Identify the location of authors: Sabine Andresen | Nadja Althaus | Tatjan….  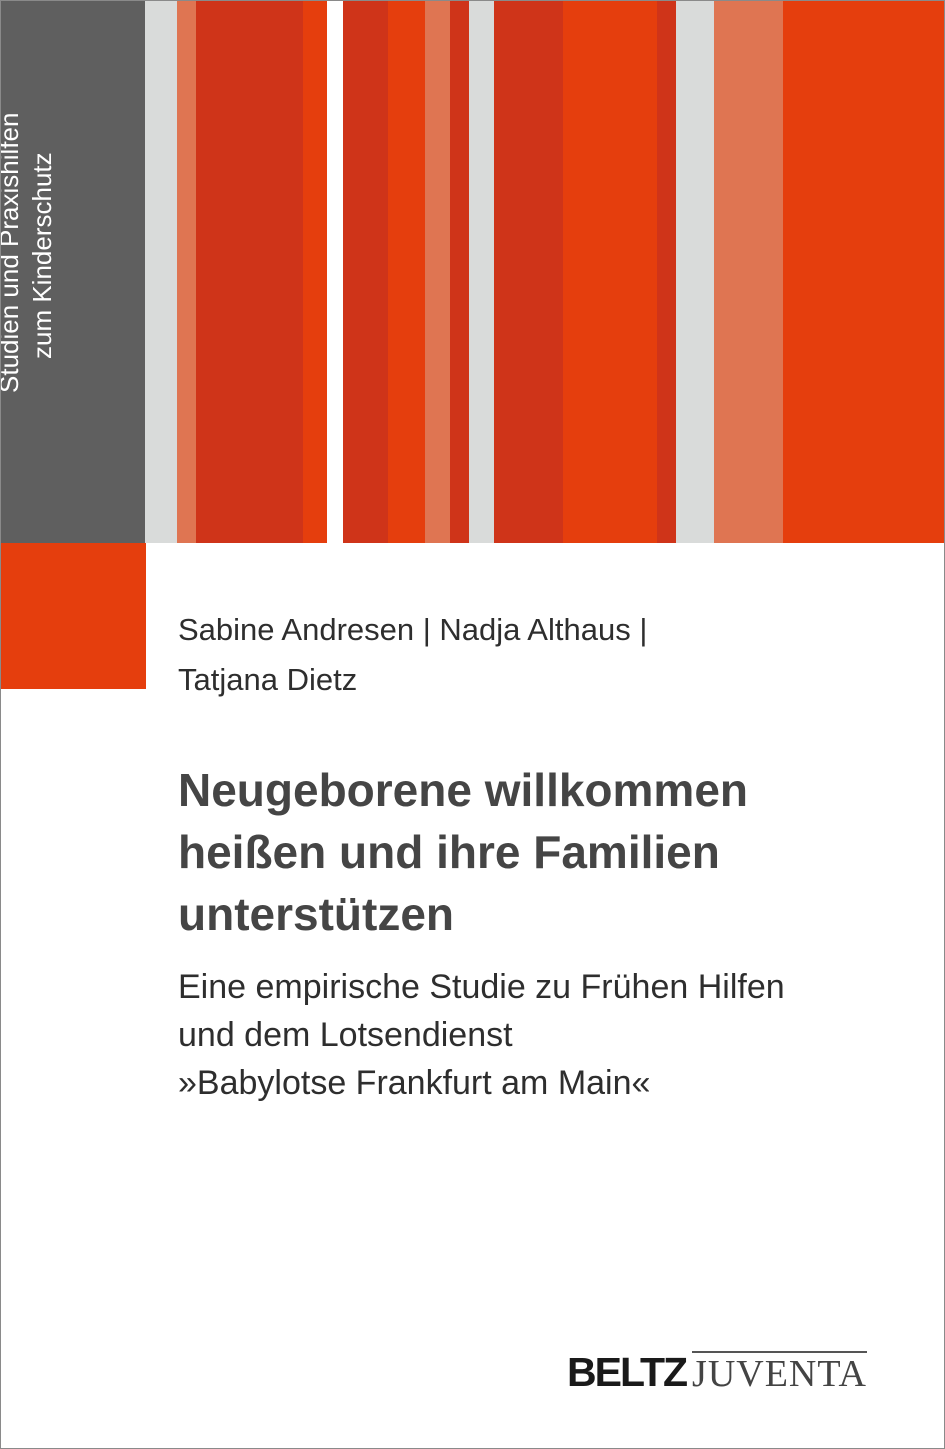
(412, 655).